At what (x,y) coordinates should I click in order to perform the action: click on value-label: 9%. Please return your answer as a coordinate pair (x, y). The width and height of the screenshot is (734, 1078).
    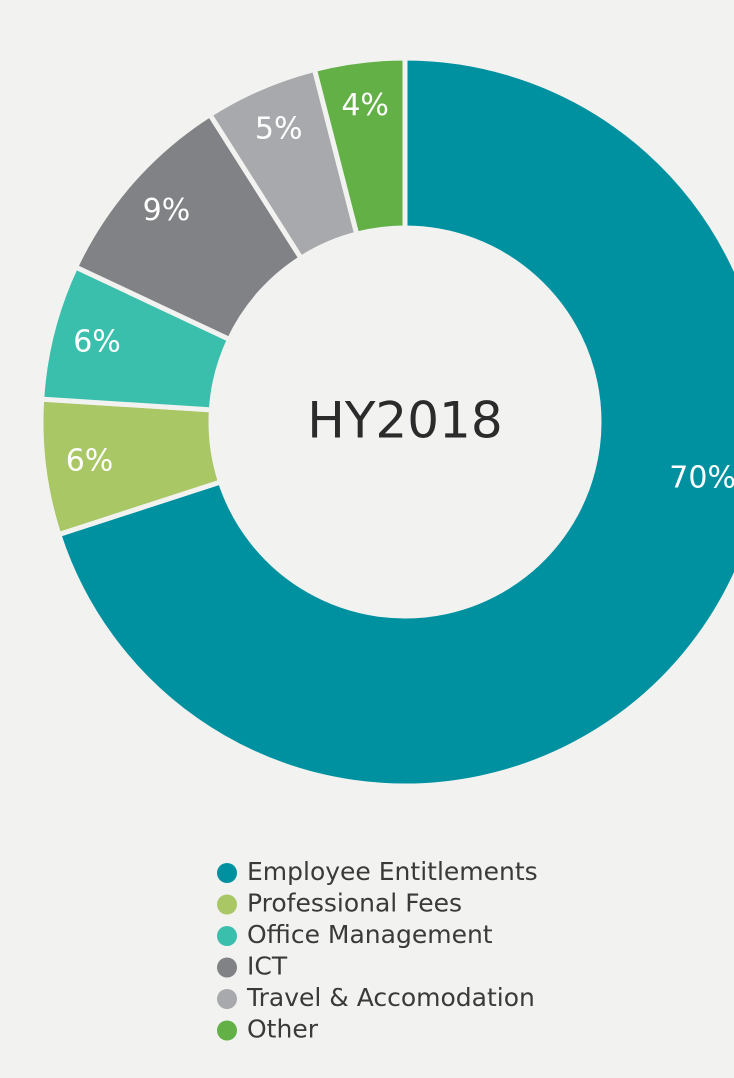
    Looking at the image, I should click on (167, 210).